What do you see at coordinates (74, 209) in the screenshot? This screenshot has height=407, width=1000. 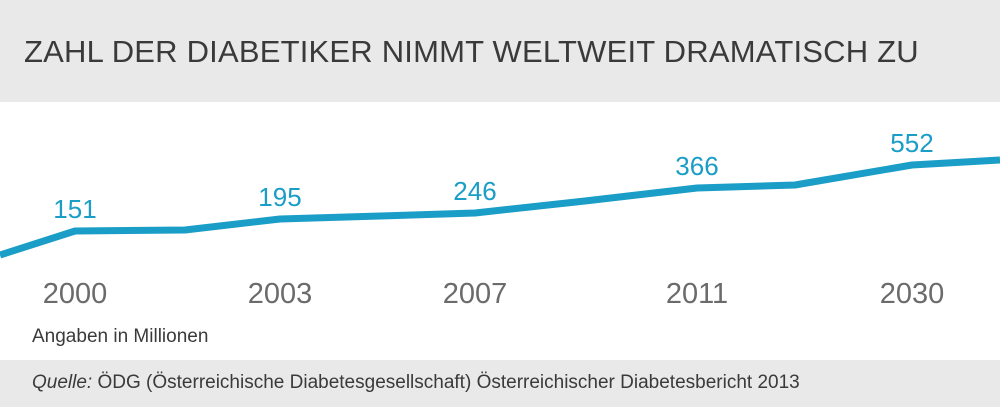 I see `value-label-2000: 151` at bounding box center [74, 209].